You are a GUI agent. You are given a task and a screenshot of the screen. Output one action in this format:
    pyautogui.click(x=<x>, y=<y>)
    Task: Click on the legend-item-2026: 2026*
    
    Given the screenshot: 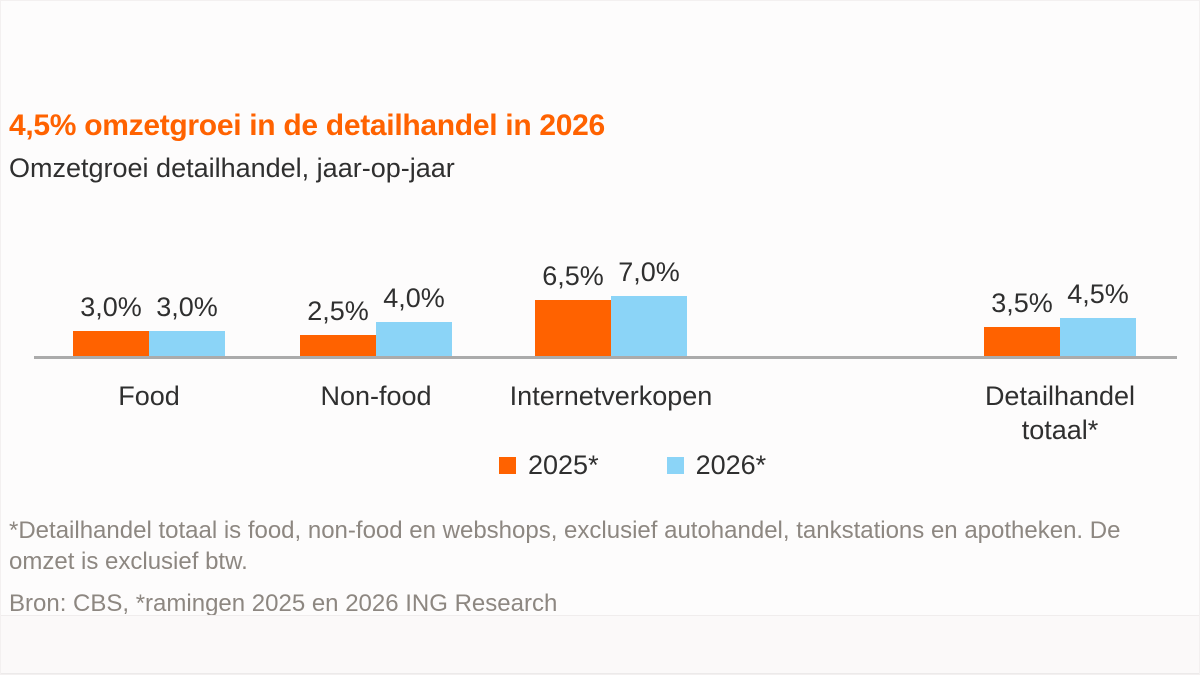 What is the action you would take?
    pyautogui.click(x=716, y=465)
    